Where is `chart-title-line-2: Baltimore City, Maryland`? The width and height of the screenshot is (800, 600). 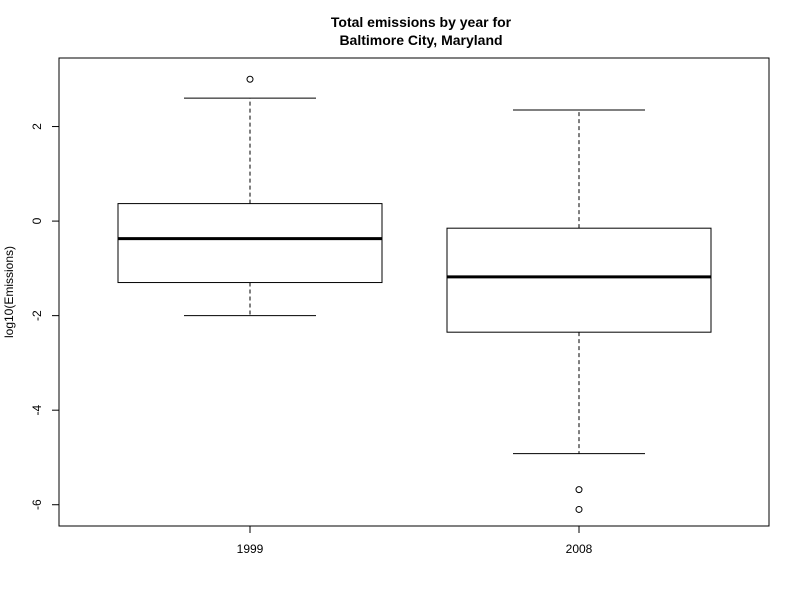
chart-title-line-2: Baltimore City, Maryland is located at coordinates (420, 40).